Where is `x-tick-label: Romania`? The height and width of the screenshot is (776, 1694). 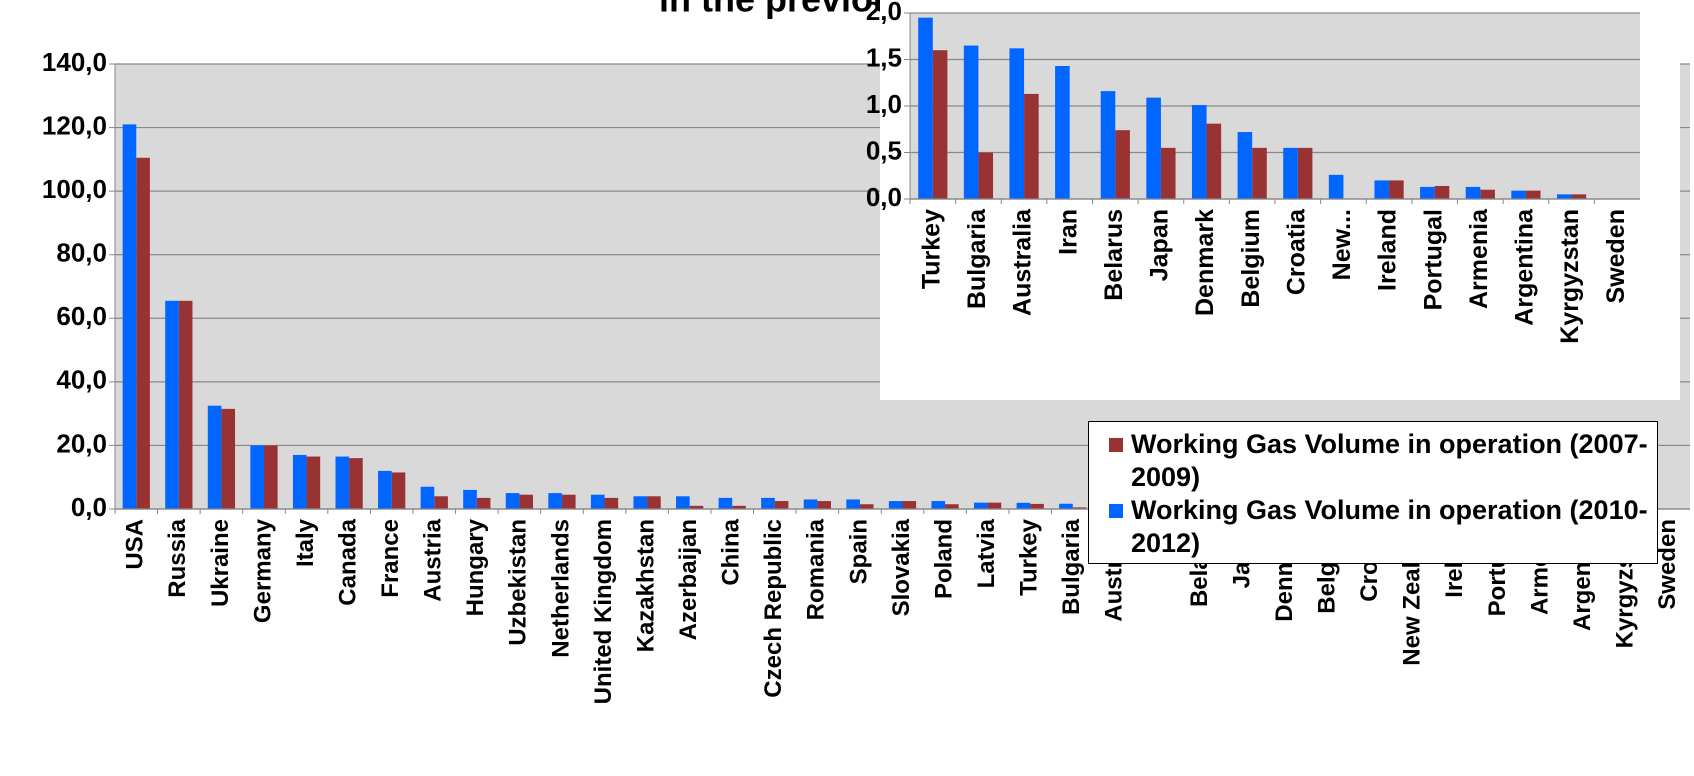
x-tick-label: Romania is located at coordinates (816, 569).